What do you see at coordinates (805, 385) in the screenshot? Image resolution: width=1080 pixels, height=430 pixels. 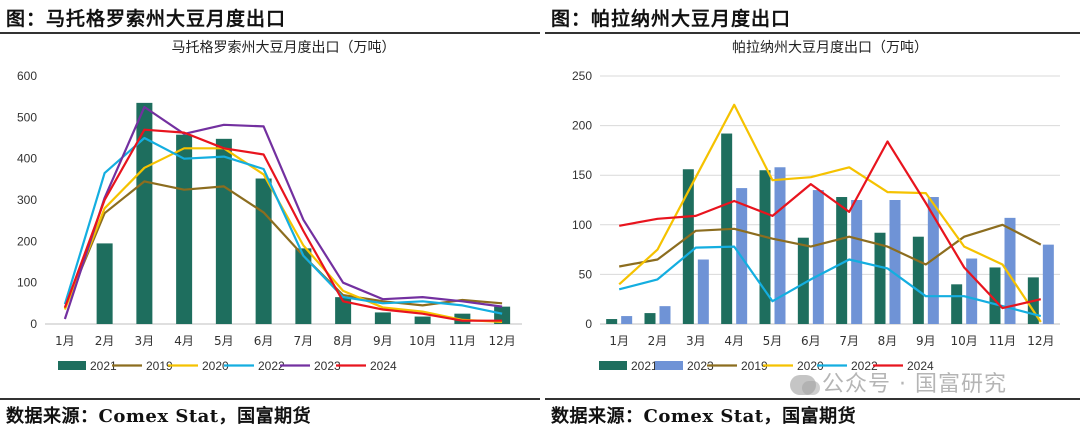 I see `wechat-icon` at bounding box center [805, 385].